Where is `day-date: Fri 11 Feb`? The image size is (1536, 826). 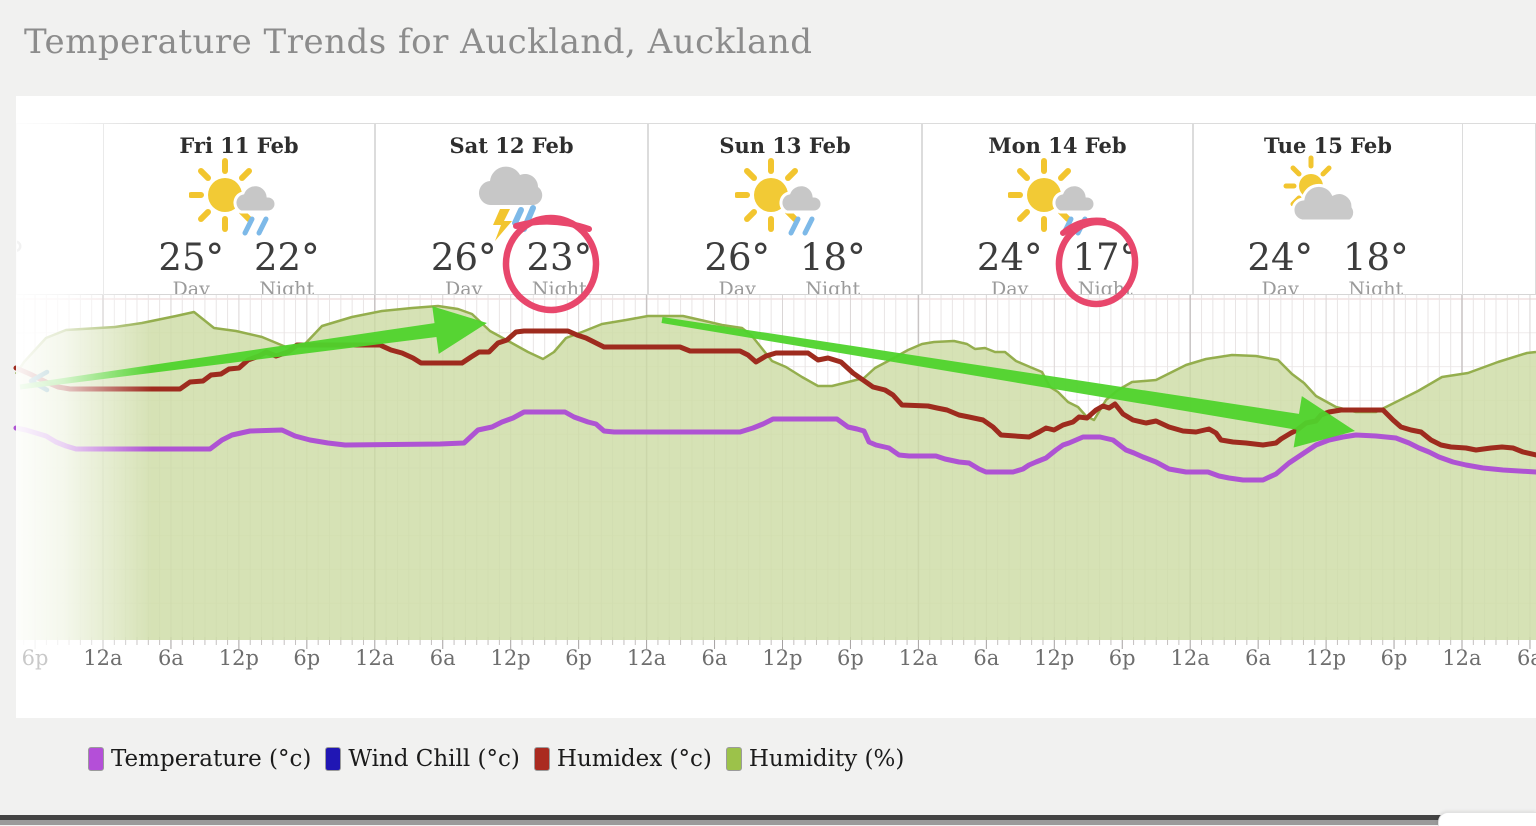
day-date: Fri 11 Feb is located at coordinates (239, 145).